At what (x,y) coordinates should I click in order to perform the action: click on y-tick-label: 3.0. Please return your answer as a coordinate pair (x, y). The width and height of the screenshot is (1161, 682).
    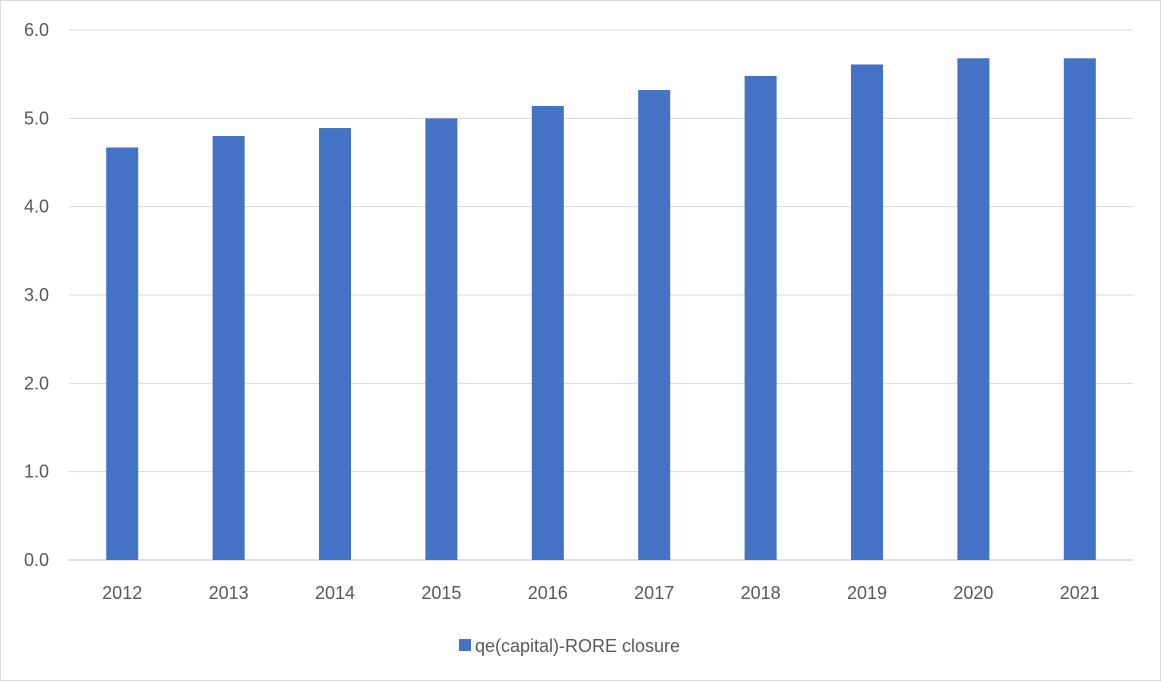
    Looking at the image, I should click on (36, 295).